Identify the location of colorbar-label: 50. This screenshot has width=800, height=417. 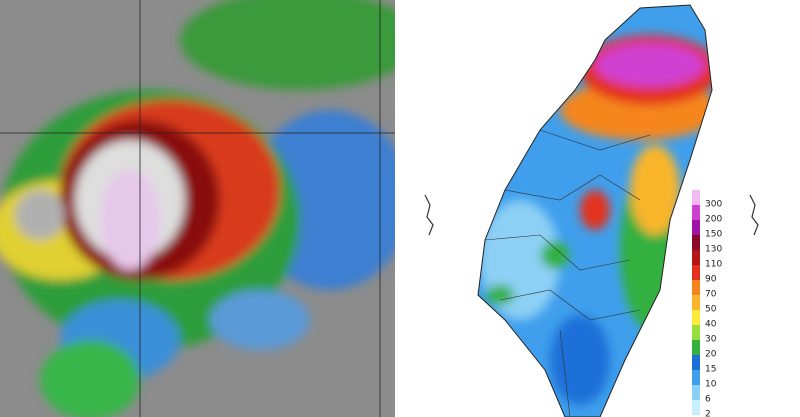
(711, 310).